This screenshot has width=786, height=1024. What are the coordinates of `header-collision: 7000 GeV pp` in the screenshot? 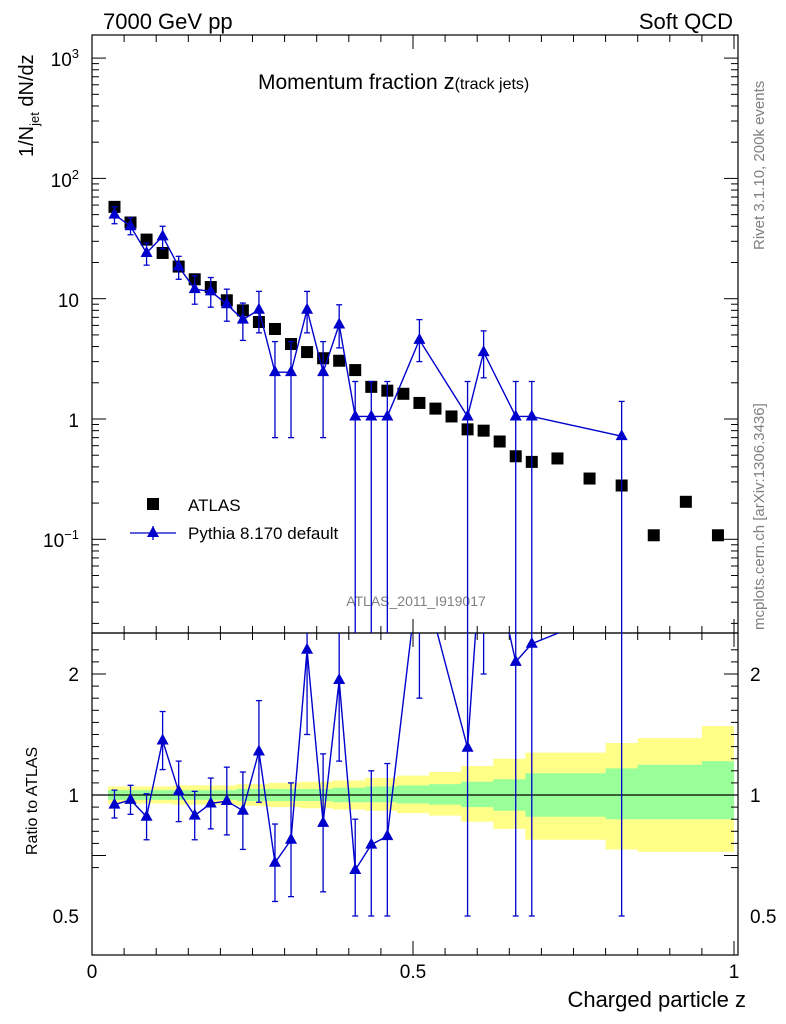 It's located at (168, 21).